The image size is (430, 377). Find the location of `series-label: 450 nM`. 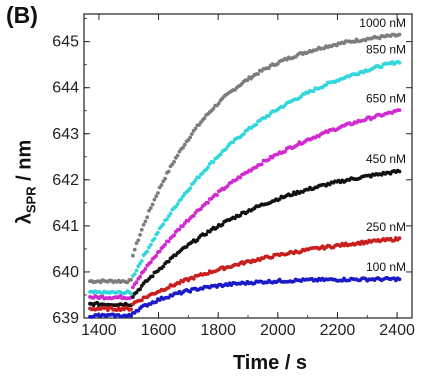

series-label: 450 nM is located at coordinates (386, 159).